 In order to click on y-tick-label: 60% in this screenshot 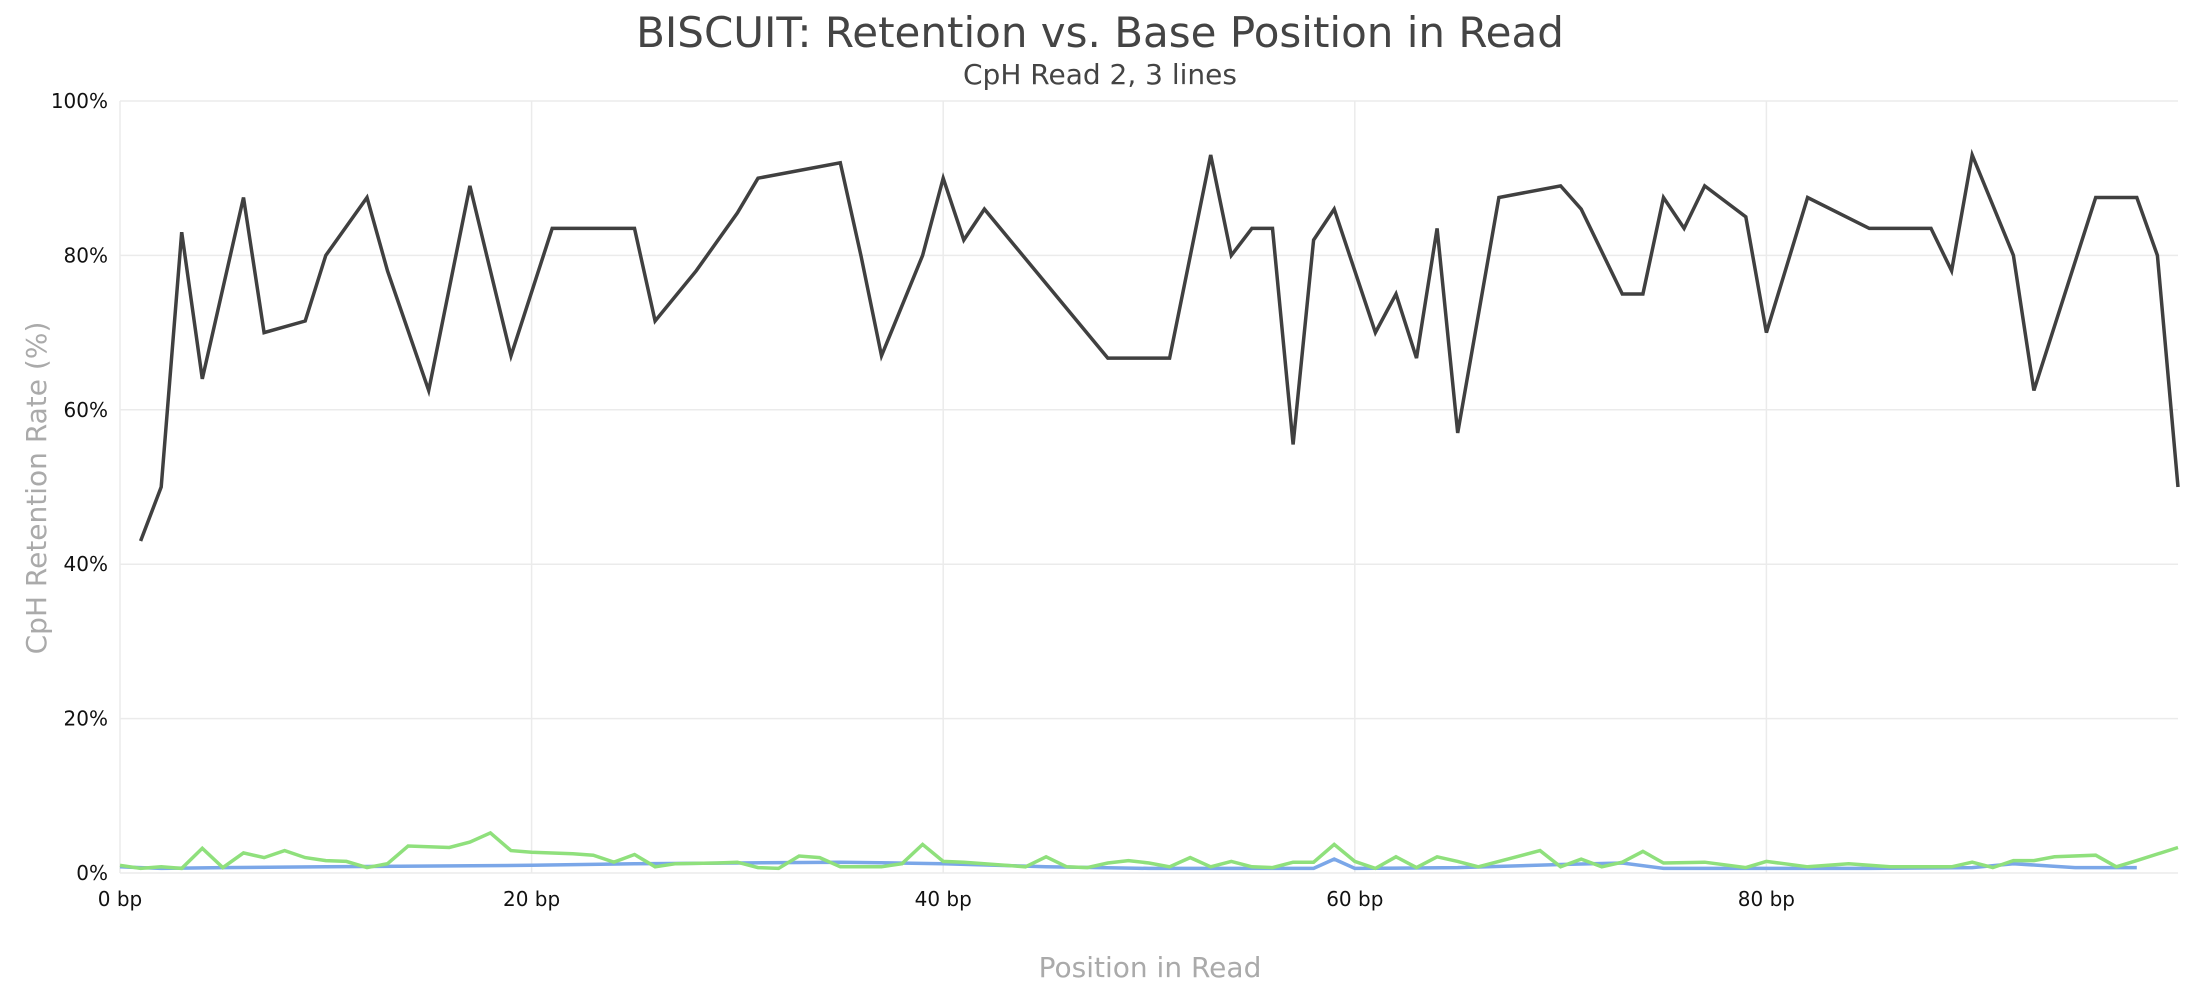, I will do `click(86, 410)`.